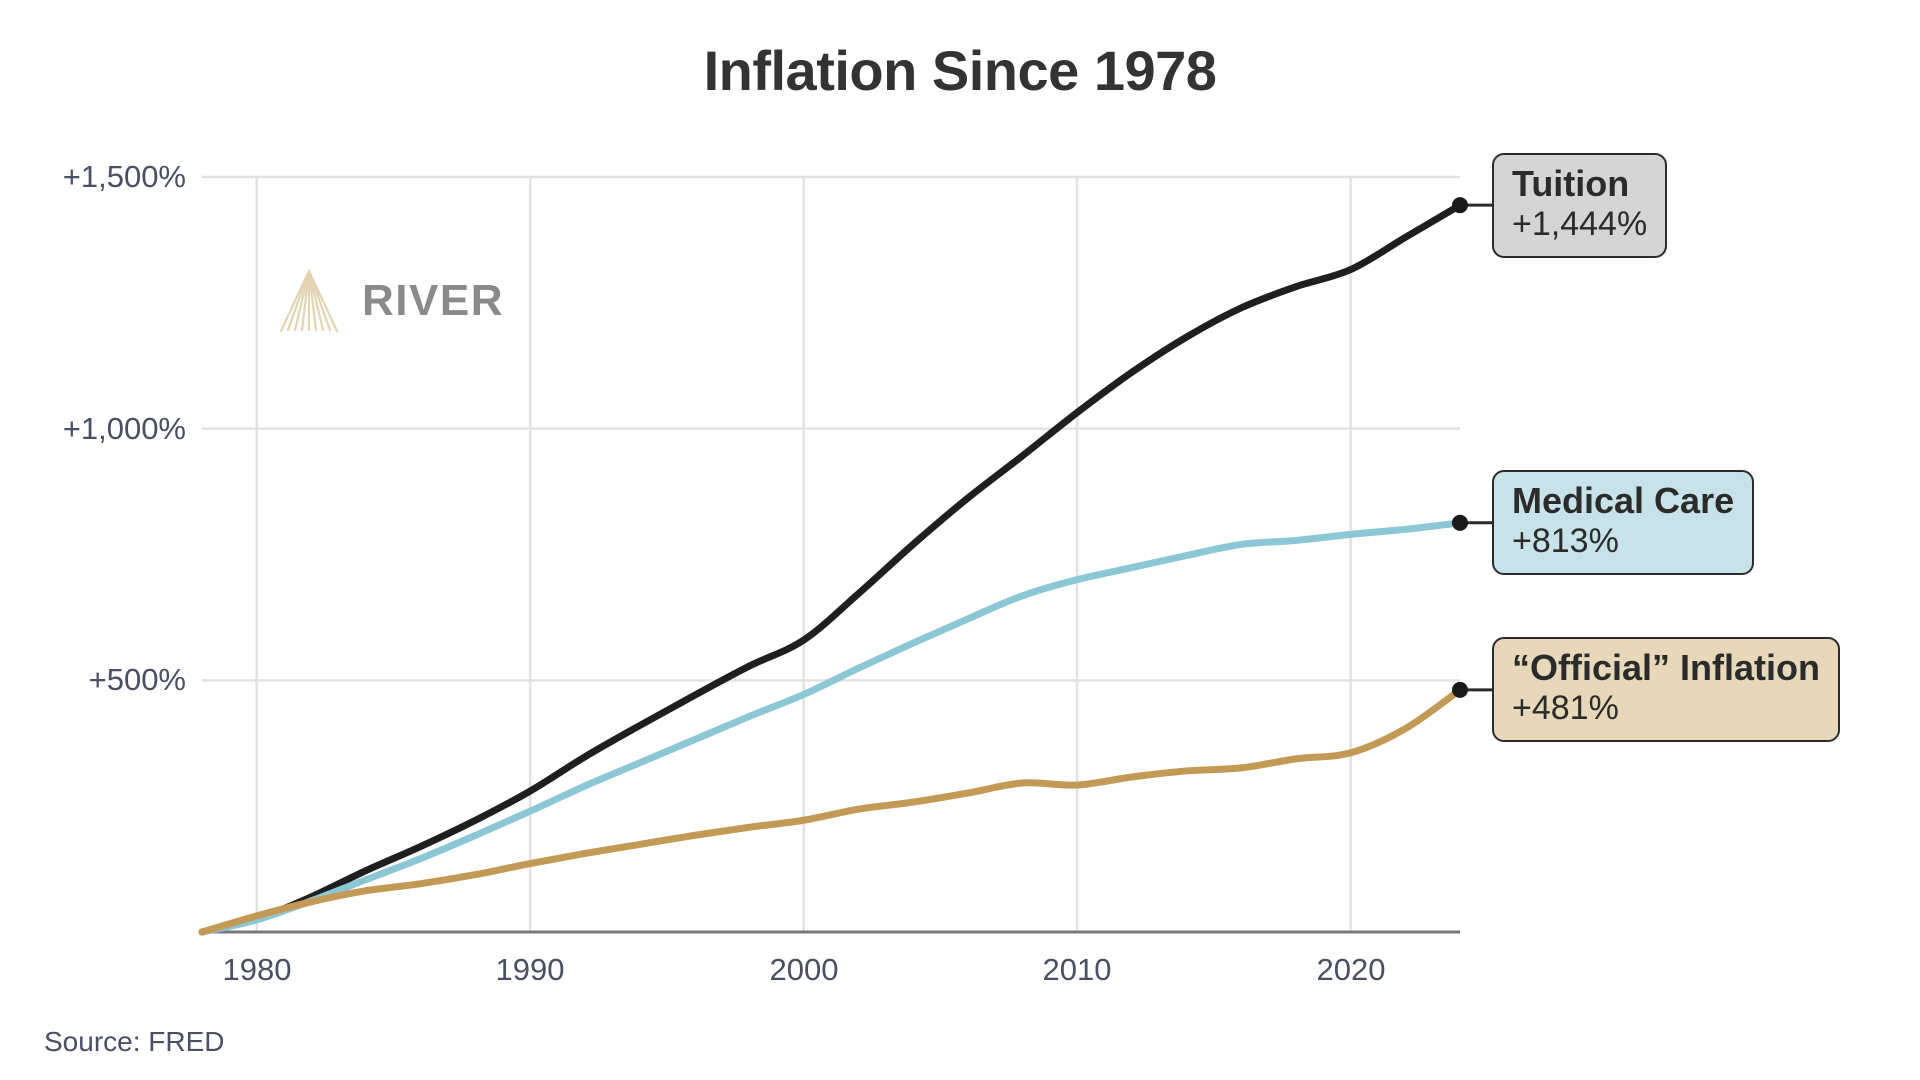  What do you see at coordinates (804, 969) in the screenshot?
I see `x-tick-label: 2000` at bounding box center [804, 969].